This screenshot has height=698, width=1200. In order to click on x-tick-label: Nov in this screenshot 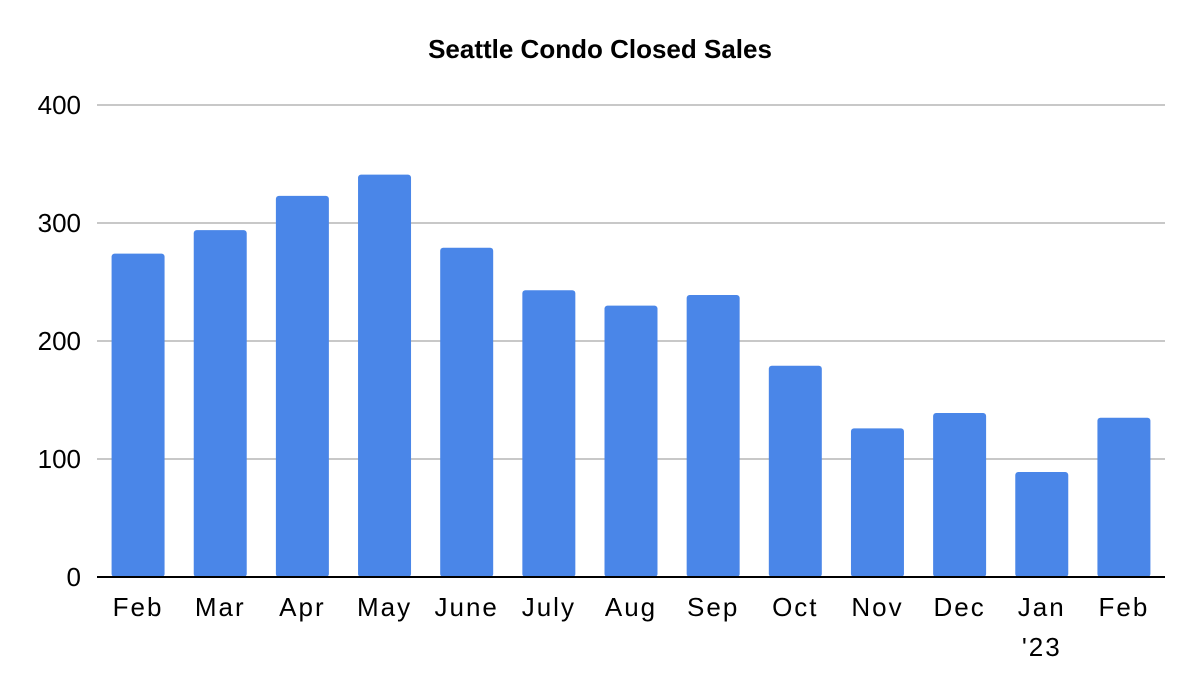, I will do `click(877, 607)`.